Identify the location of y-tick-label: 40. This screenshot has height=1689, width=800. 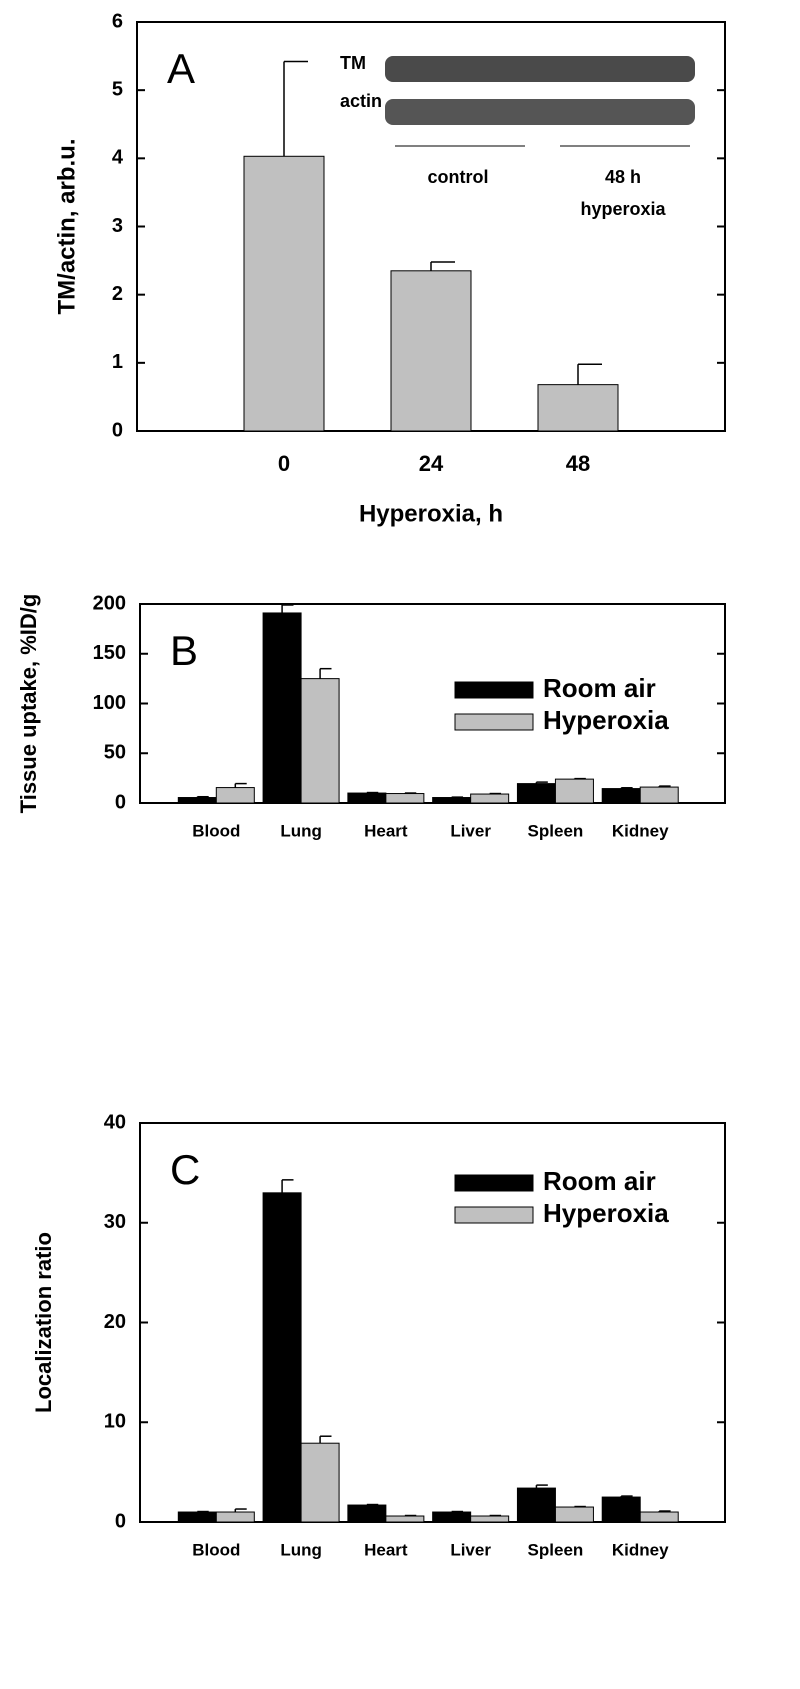
(115, 1122).